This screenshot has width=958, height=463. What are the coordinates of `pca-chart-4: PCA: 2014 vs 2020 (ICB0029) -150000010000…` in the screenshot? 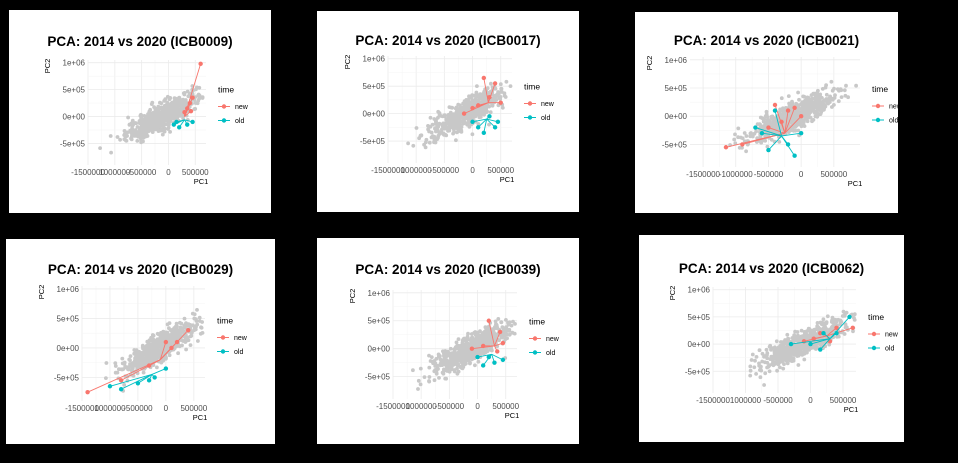 It's located at (142, 342).